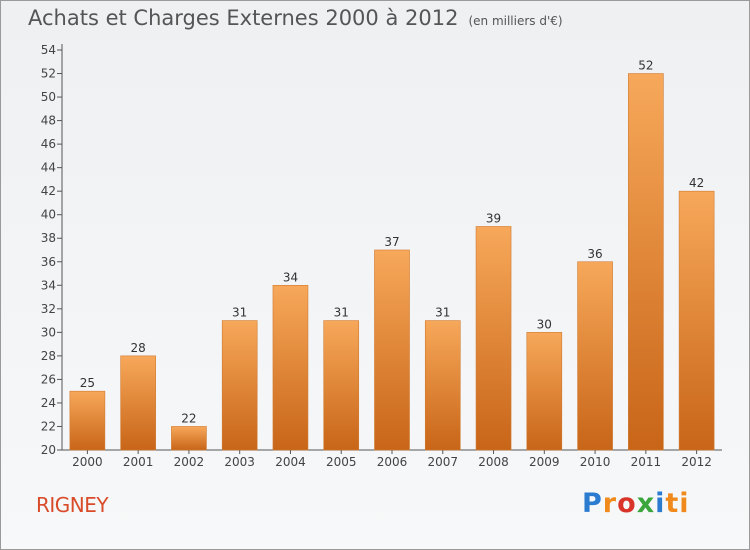 The width and height of the screenshot is (750, 550). Describe the element at coordinates (677, 503) in the screenshot. I see `logo-letter: ti` at that location.